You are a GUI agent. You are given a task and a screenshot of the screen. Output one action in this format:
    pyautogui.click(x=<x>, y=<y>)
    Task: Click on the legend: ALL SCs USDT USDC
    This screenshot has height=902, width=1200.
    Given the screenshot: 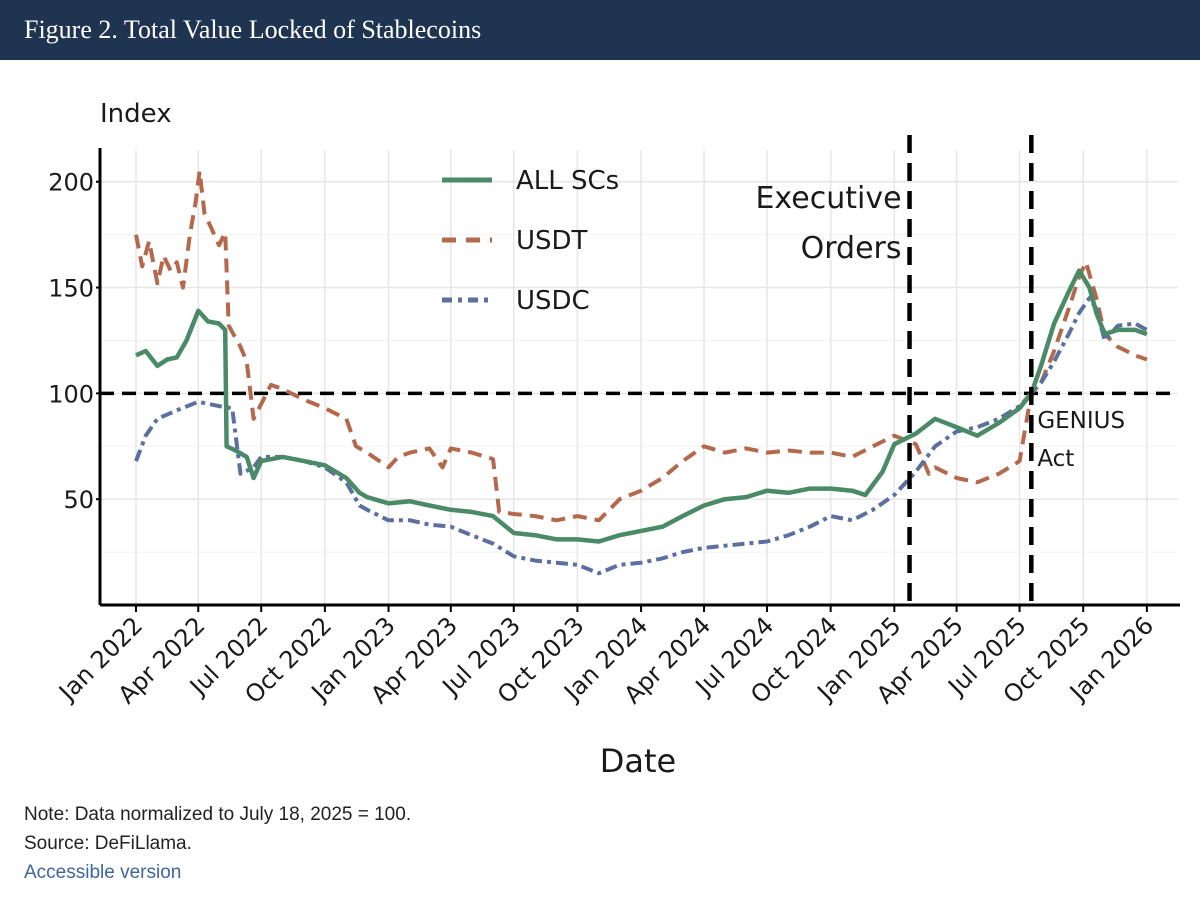 What is the action you would take?
    pyautogui.click(x=530, y=241)
    